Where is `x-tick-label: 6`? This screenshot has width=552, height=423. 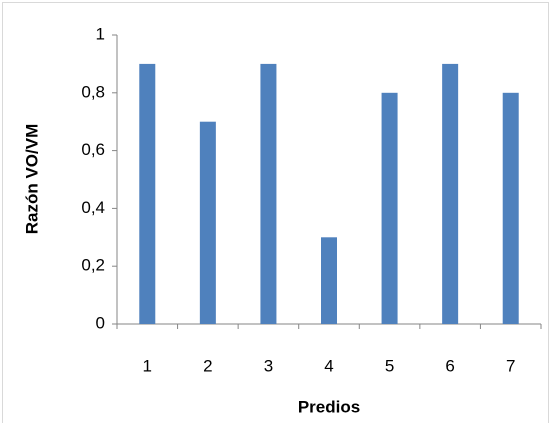
x-tick-label: 6 is located at coordinates (449, 365).